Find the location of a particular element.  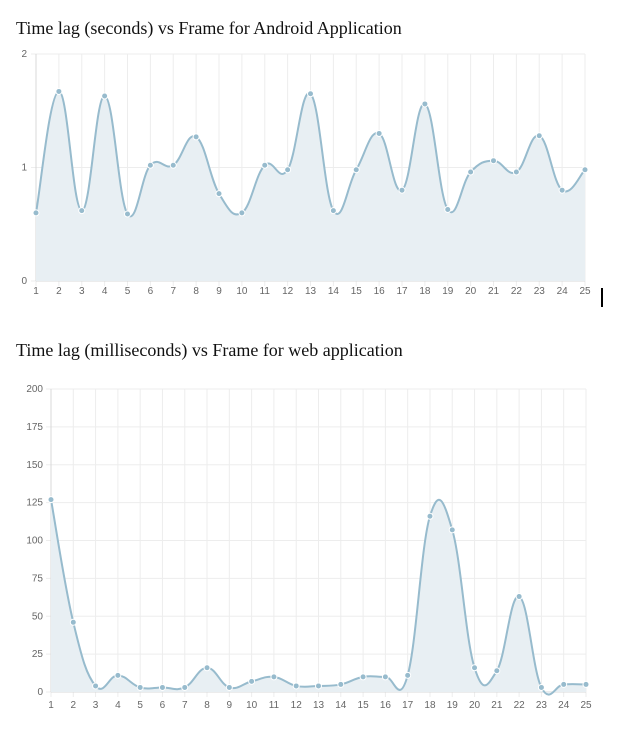

y-tick-label: 200 is located at coordinates (34, 389).